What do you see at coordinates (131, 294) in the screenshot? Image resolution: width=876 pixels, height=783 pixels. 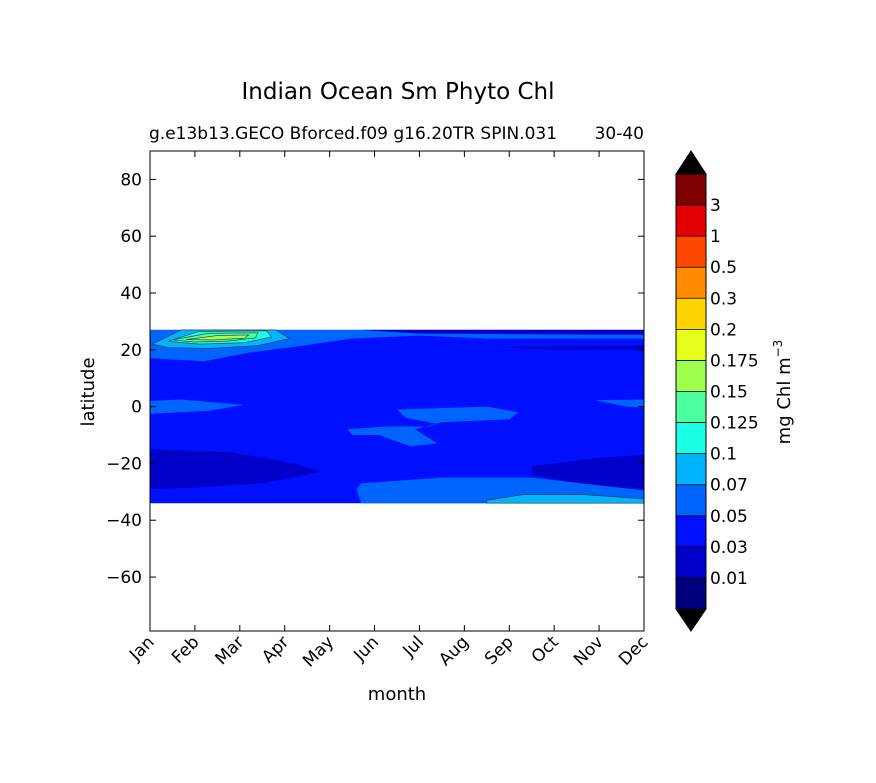 I see `y-tick-label: 40` at bounding box center [131, 294].